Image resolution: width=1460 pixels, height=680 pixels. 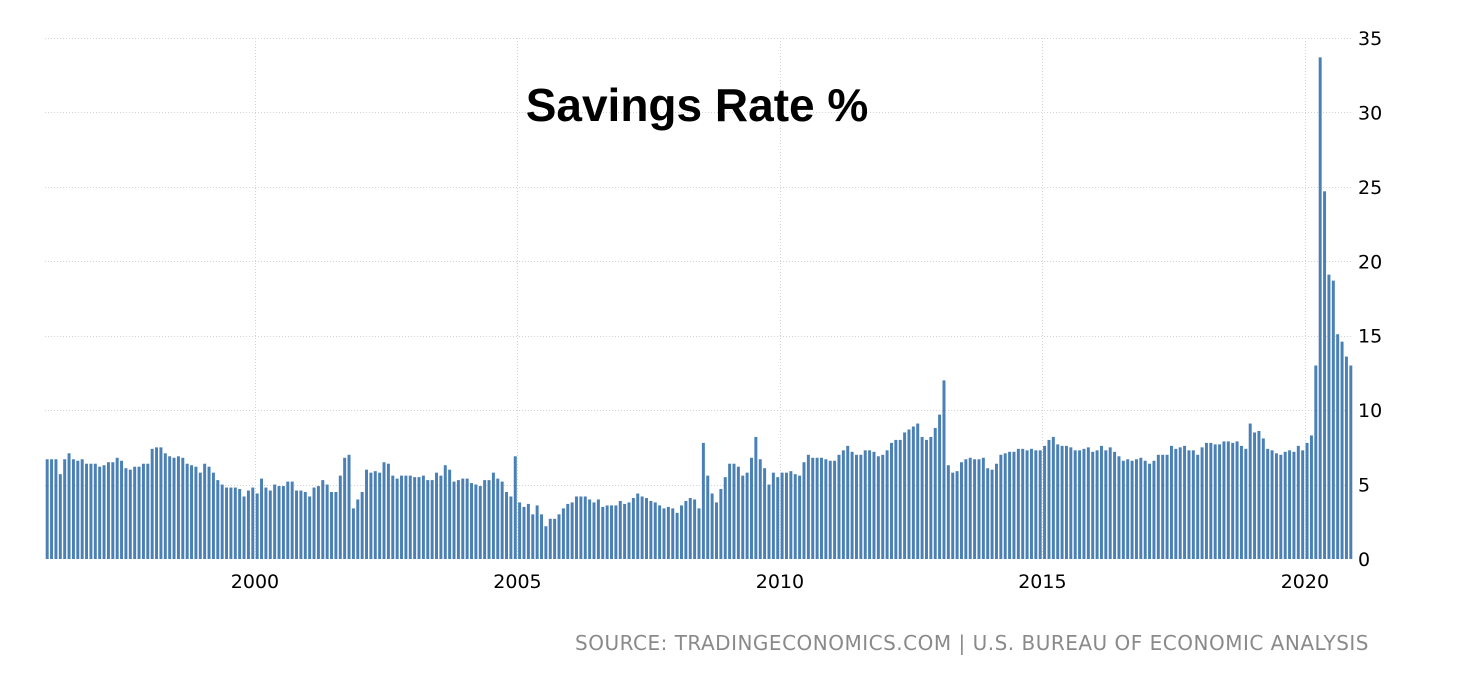 I want to click on y-tick-label: 0, so click(x=1364, y=560).